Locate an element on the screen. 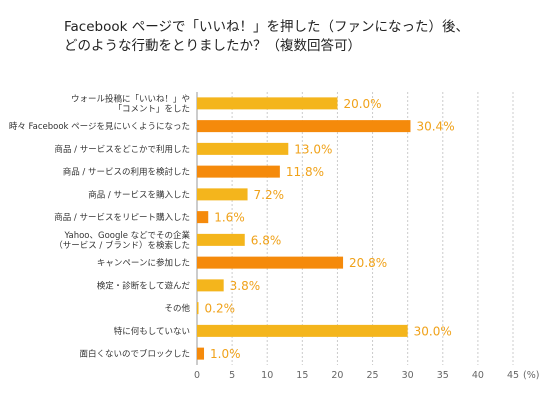  category-label: （サービス / ブランド）を検索した is located at coordinates (122, 245).